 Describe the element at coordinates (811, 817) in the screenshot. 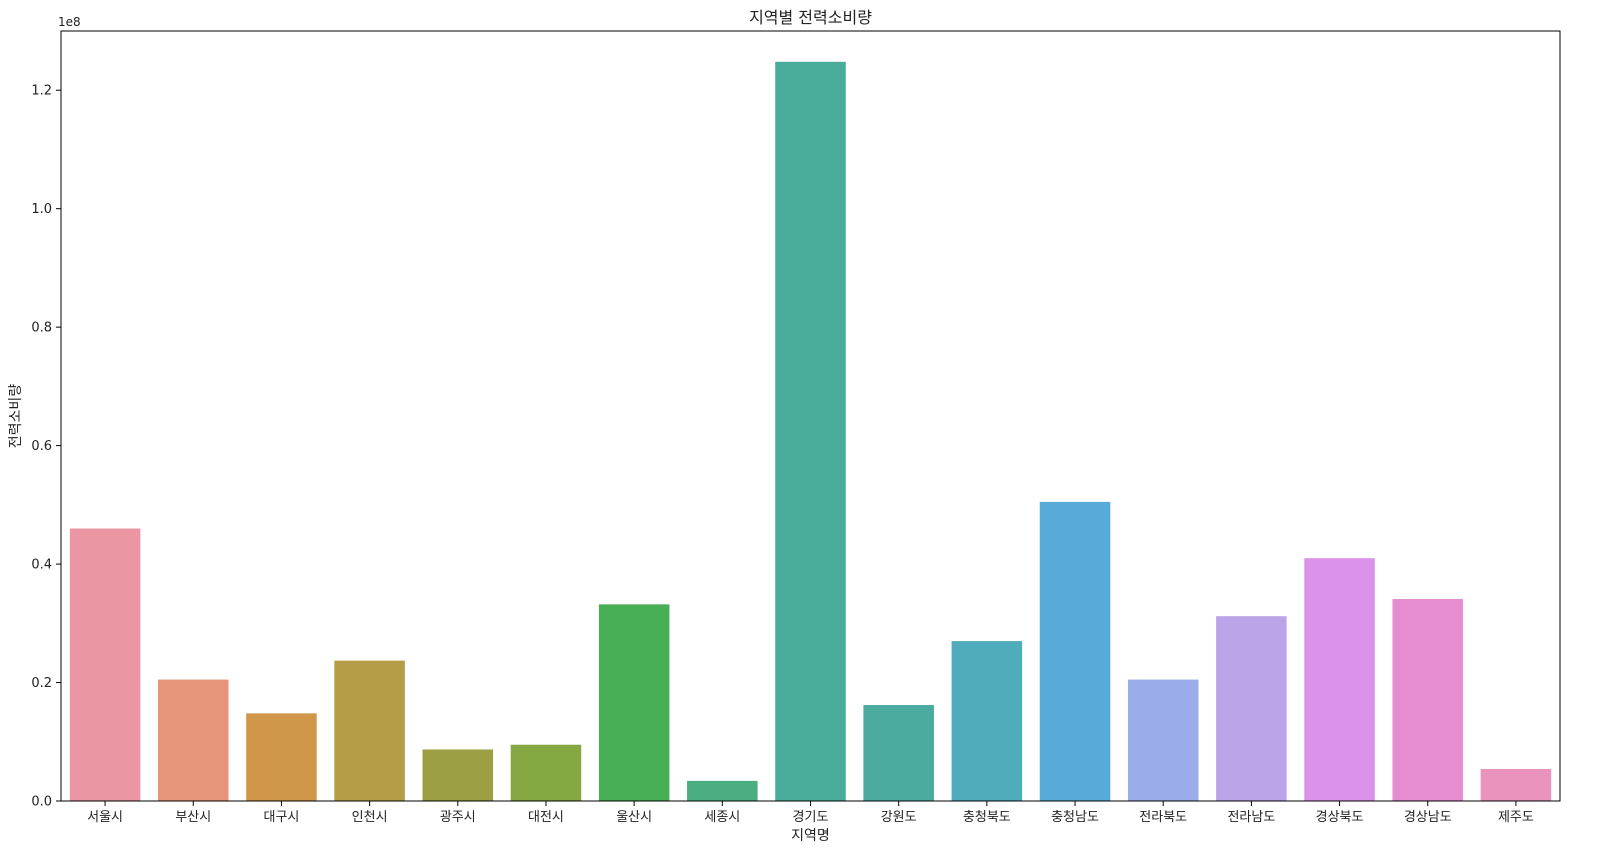

I see `x-tick-label: 경기도` at that location.